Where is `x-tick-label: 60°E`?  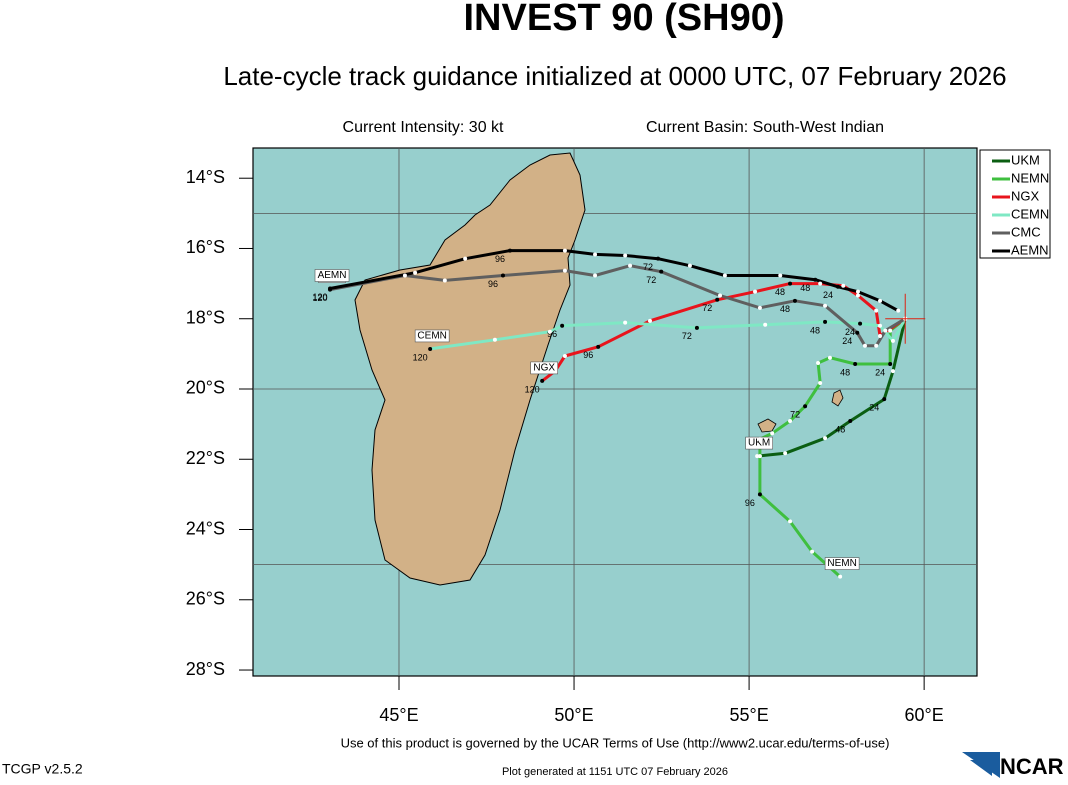
x-tick-label: 60°E is located at coordinates (924, 715).